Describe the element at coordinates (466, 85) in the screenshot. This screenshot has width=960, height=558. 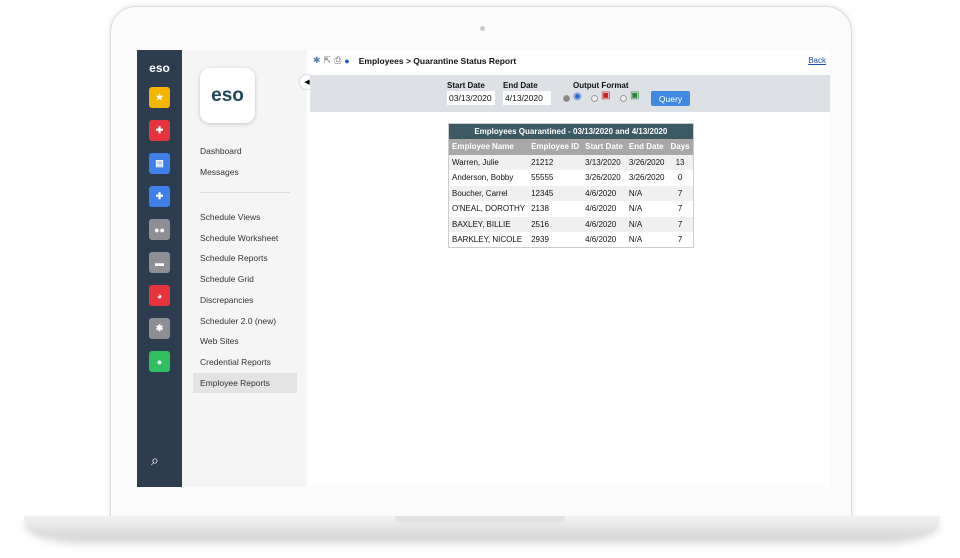
I see `start-date-label: Start Date` at that location.